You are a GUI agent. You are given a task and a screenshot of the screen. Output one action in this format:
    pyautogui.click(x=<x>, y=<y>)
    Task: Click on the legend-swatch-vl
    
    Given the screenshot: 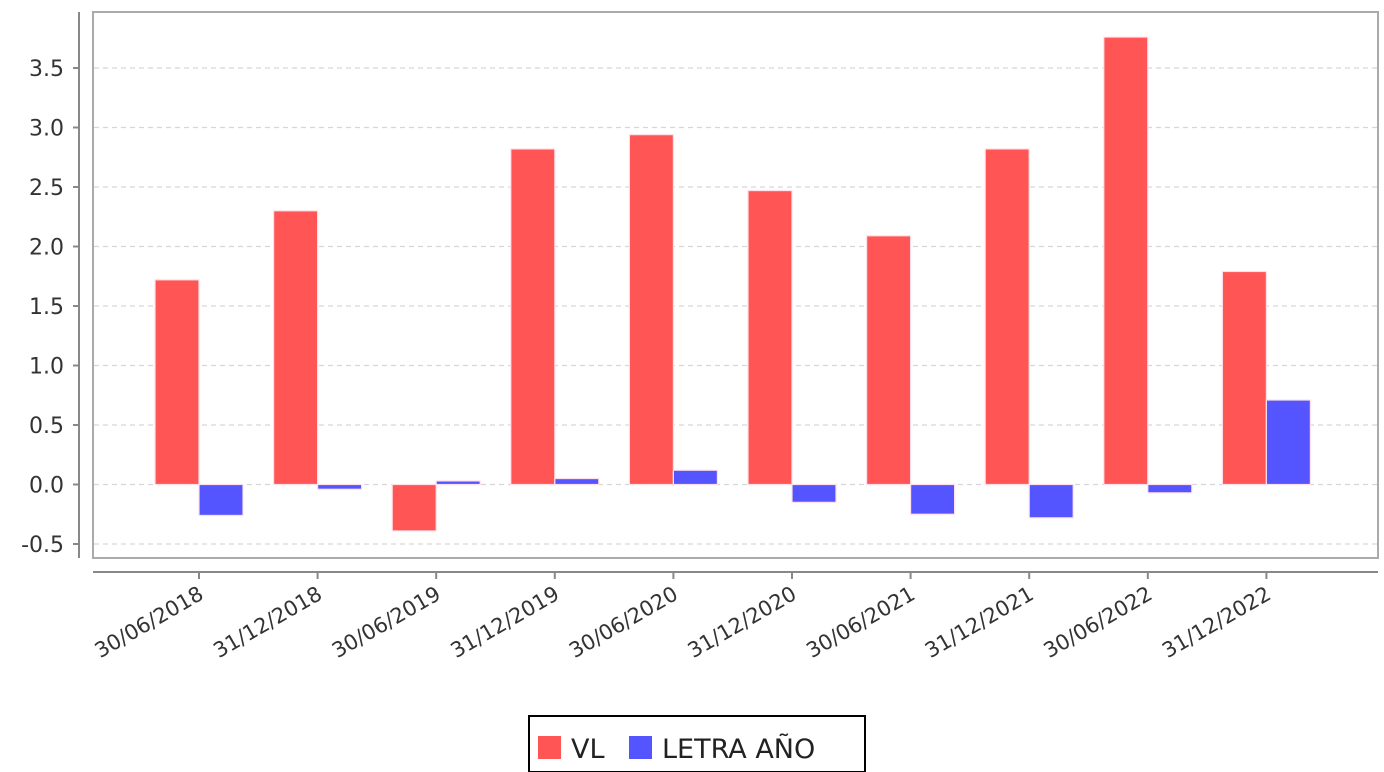 What is the action you would take?
    pyautogui.click(x=549, y=747)
    